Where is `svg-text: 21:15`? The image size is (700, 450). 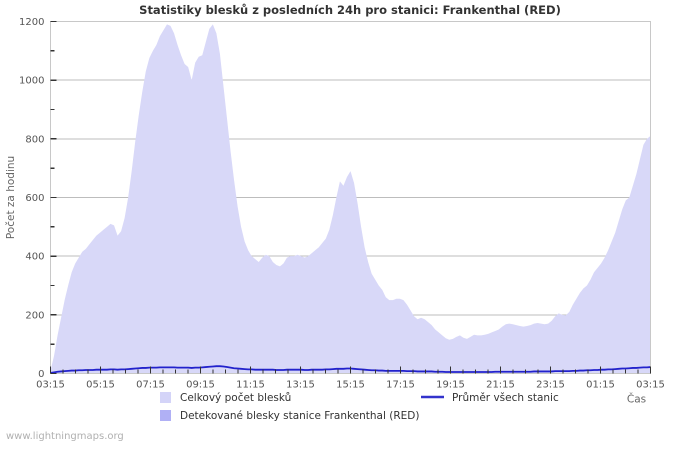 svg-text: 21:15 is located at coordinates (500, 385).